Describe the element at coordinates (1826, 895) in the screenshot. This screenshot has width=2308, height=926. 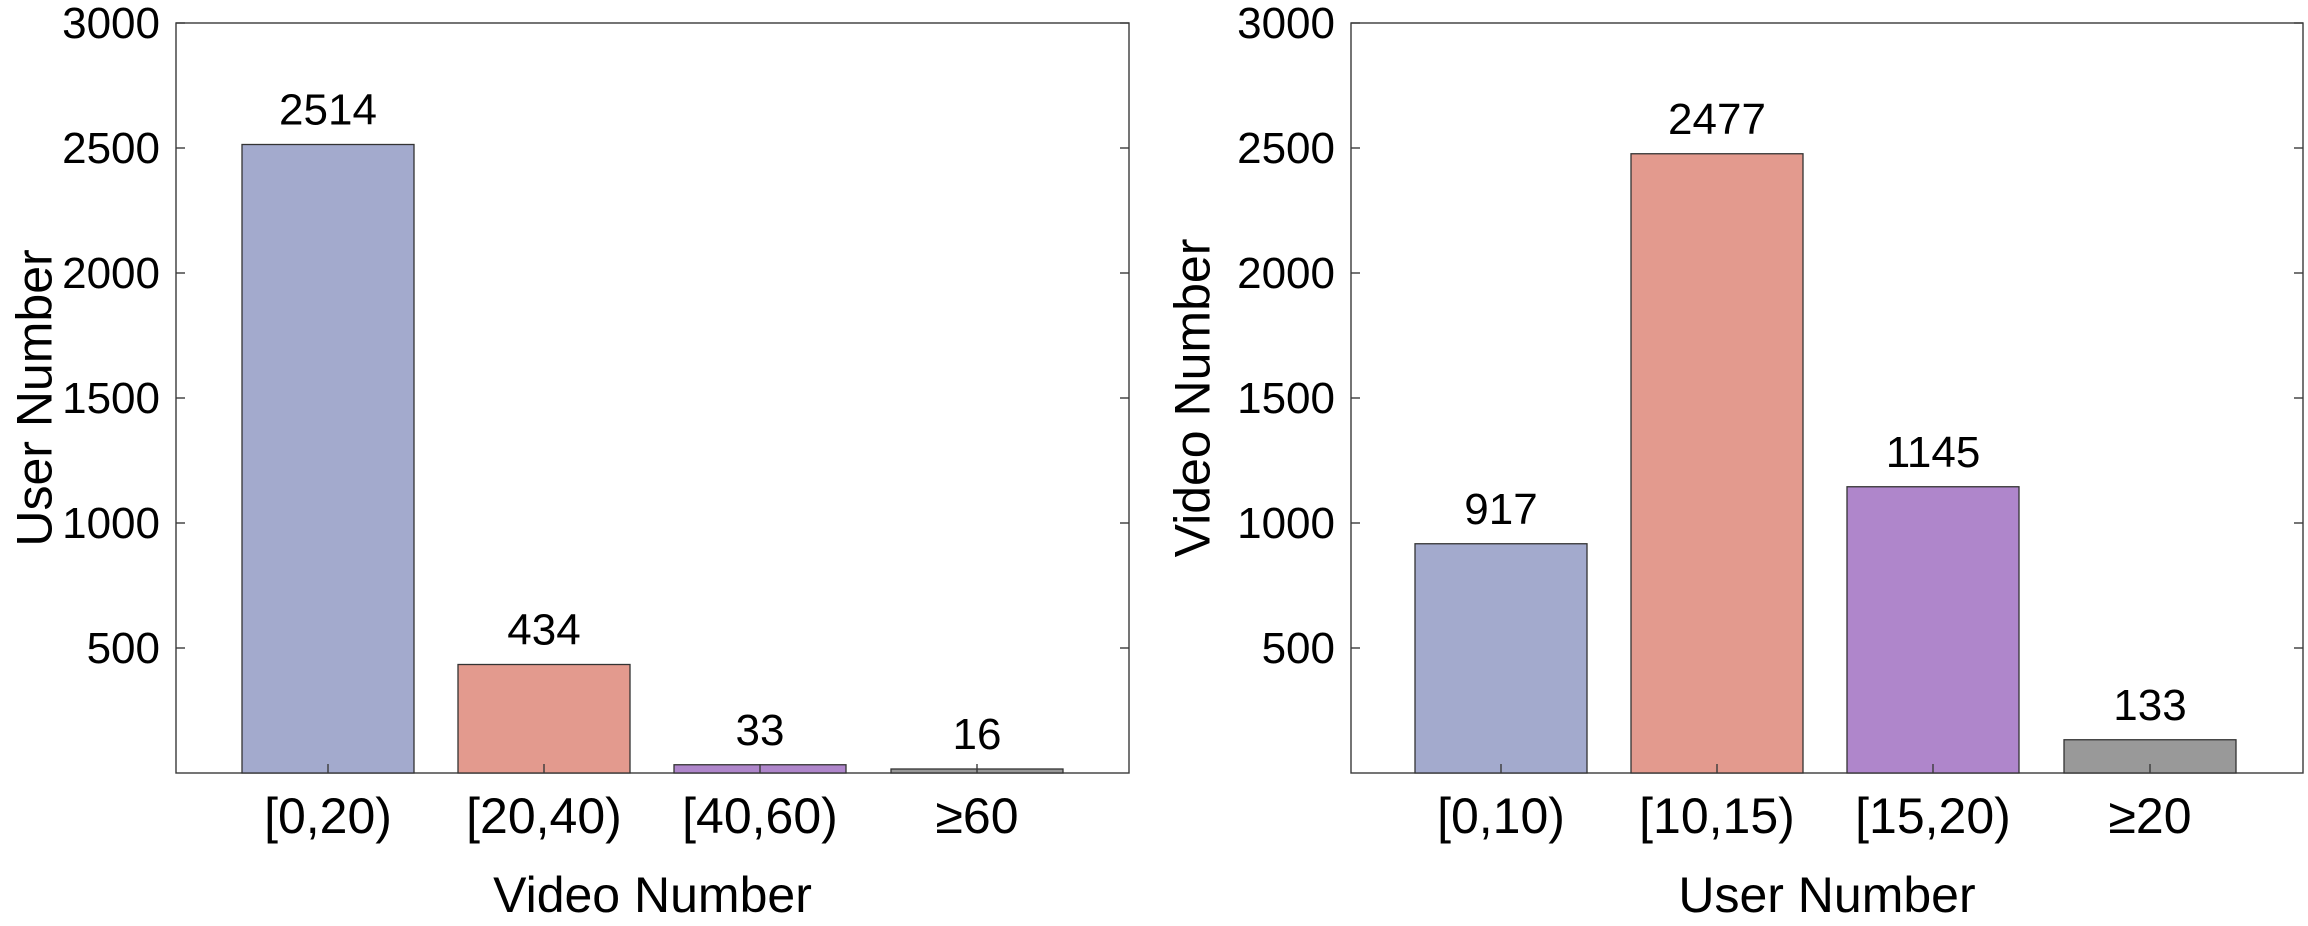
I see `x-axis-title: User Number` at that location.